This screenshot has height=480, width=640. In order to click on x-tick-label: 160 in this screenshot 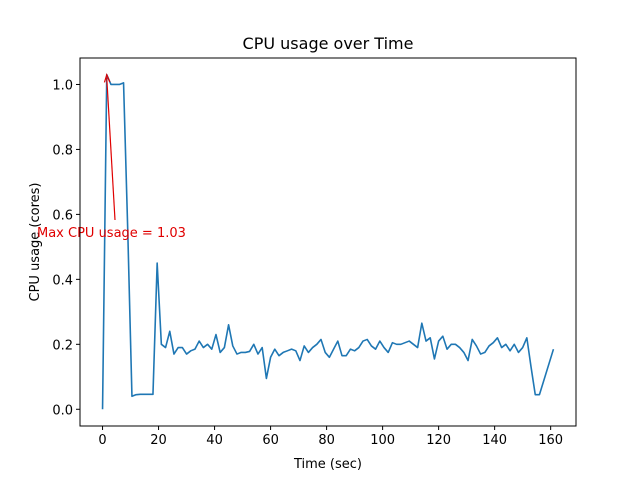, I will do `click(550, 440)`.